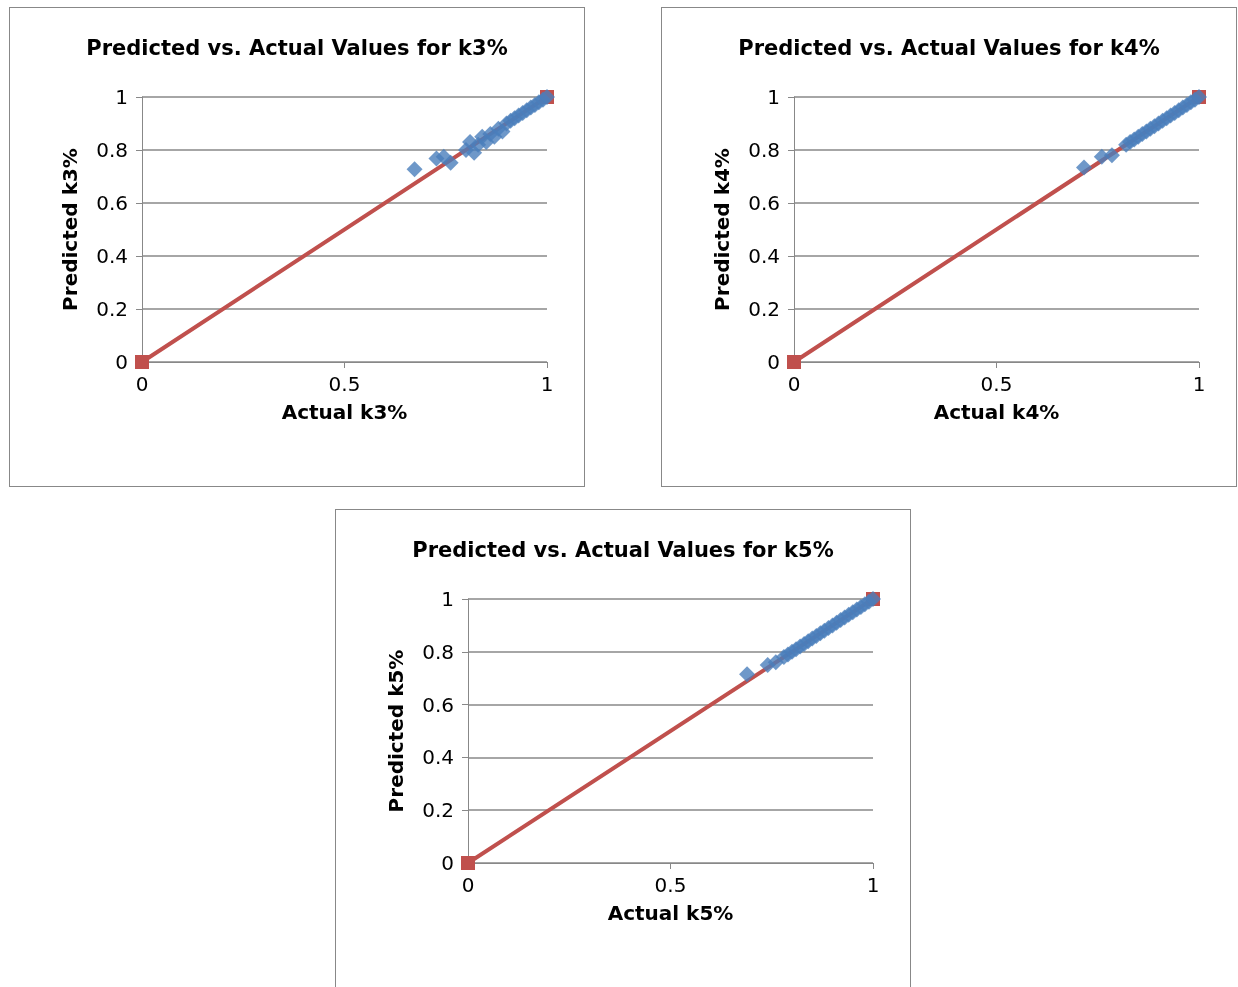 This screenshot has height=987, width=1238. Describe the element at coordinates (396, 731) in the screenshot. I see `y-axis-title: Predicted k5%` at that location.